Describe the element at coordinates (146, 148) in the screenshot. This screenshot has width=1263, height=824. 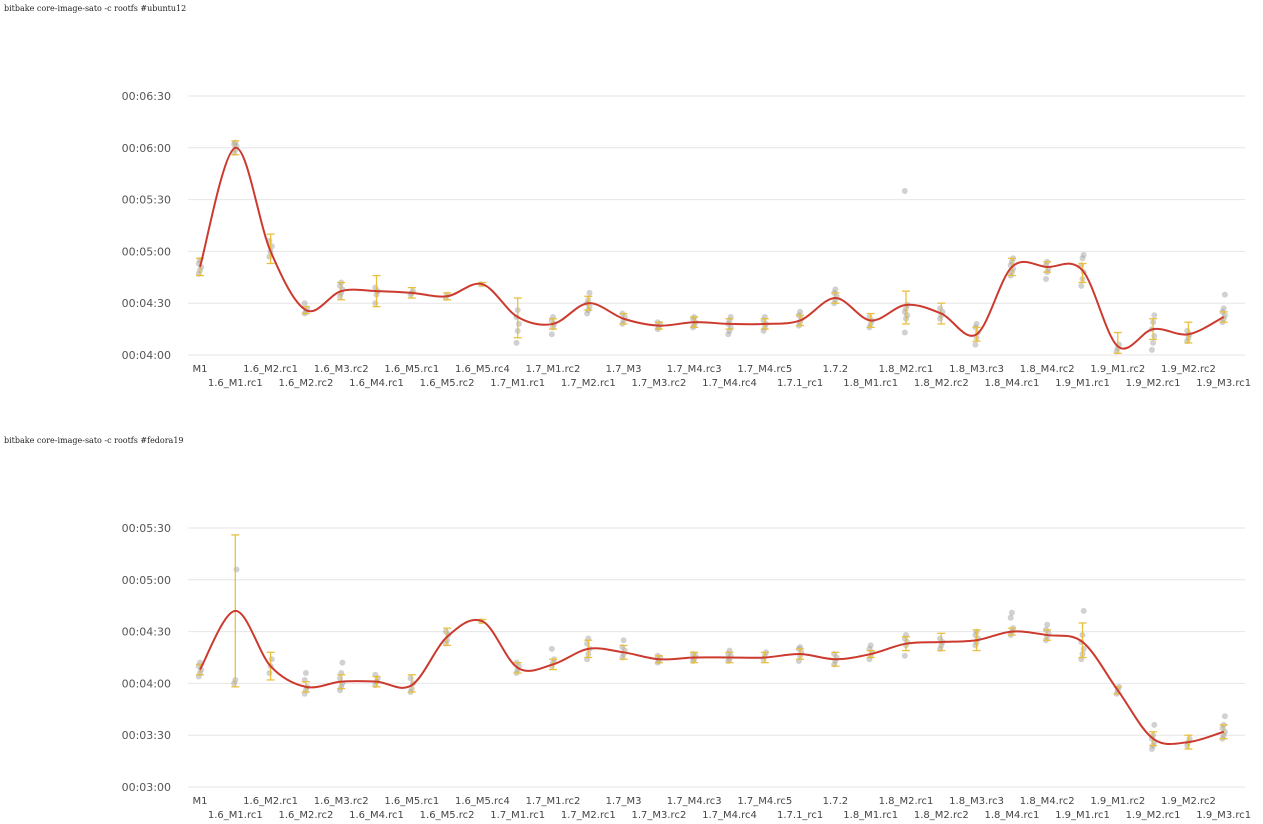
I see `y-tick-label: 00:06:00` at that location.